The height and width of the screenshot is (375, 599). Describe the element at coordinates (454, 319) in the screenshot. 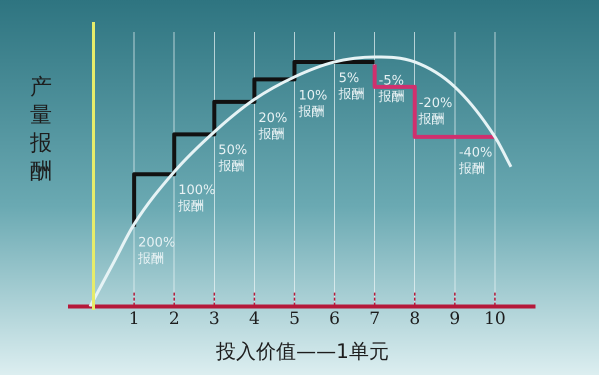

I see `x-tick-label: 9` at that location.